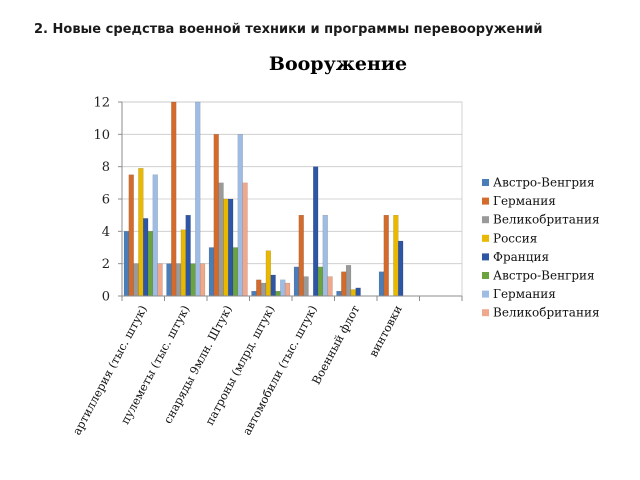 The height and width of the screenshot is (480, 640). Describe the element at coordinates (106, 200) in the screenshot. I see `y-tick-label: 6` at that location.